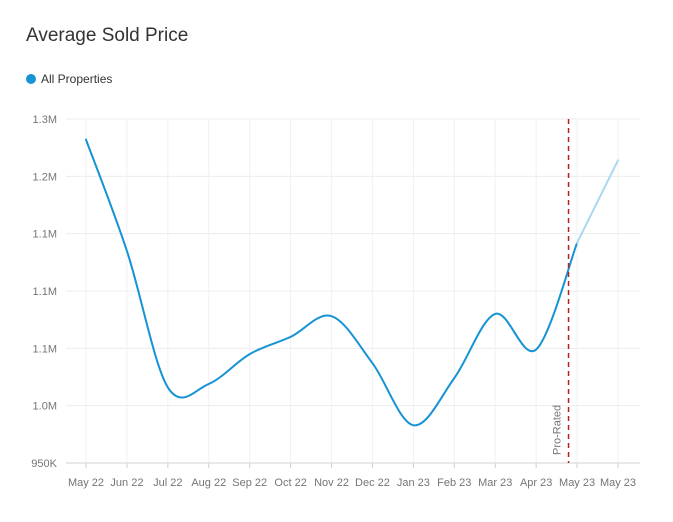 Image resolution: width=673 pixels, height=522 pixels. What do you see at coordinates (413, 483) in the screenshot?
I see `x-tick-label: Jan 23` at bounding box center [413, 483].